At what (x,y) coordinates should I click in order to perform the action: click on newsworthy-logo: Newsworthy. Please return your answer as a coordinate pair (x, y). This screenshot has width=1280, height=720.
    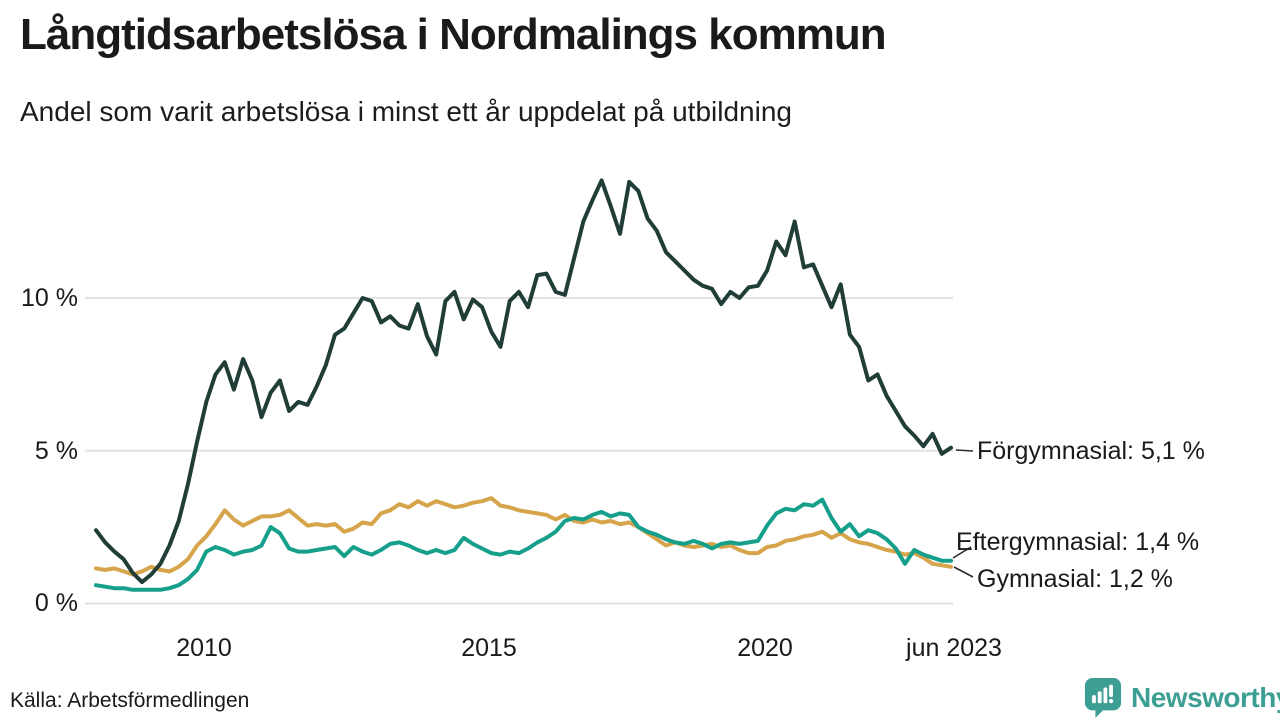
    Looking at the image, I should click on (1182, 697).